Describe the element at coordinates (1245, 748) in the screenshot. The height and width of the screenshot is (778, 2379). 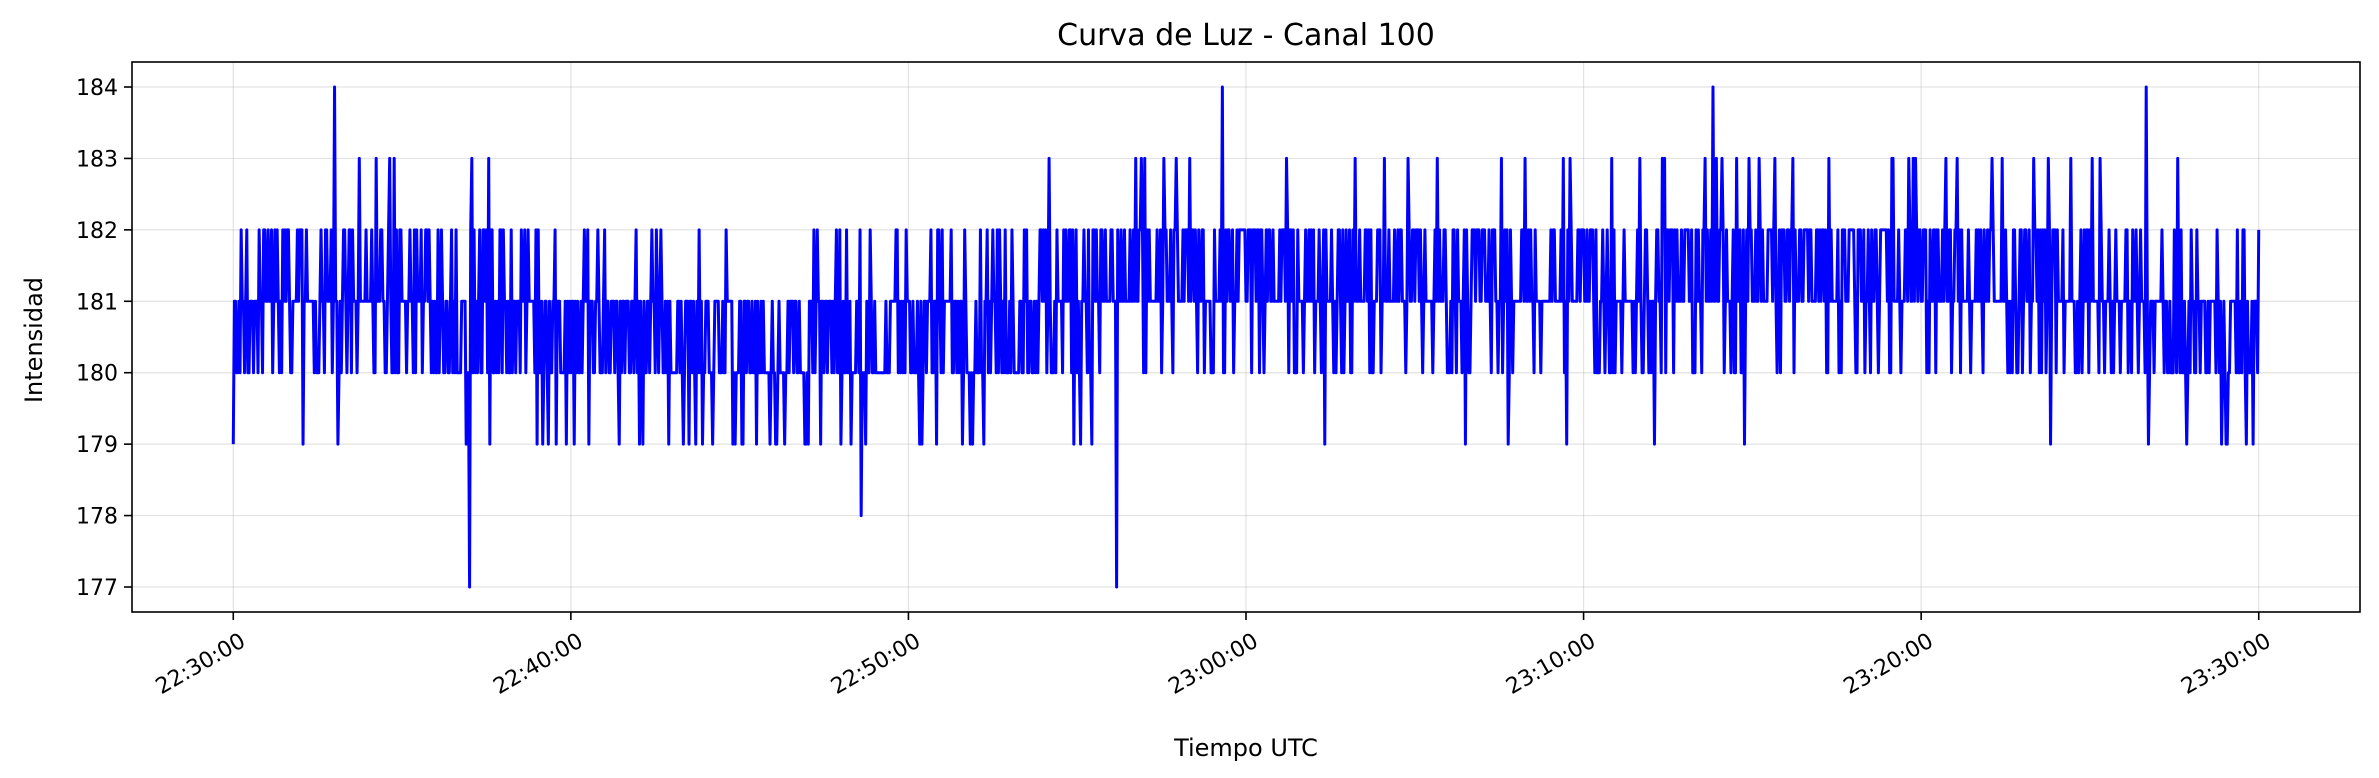
I see `x-axis-label: Tiempo UTC` at that location.